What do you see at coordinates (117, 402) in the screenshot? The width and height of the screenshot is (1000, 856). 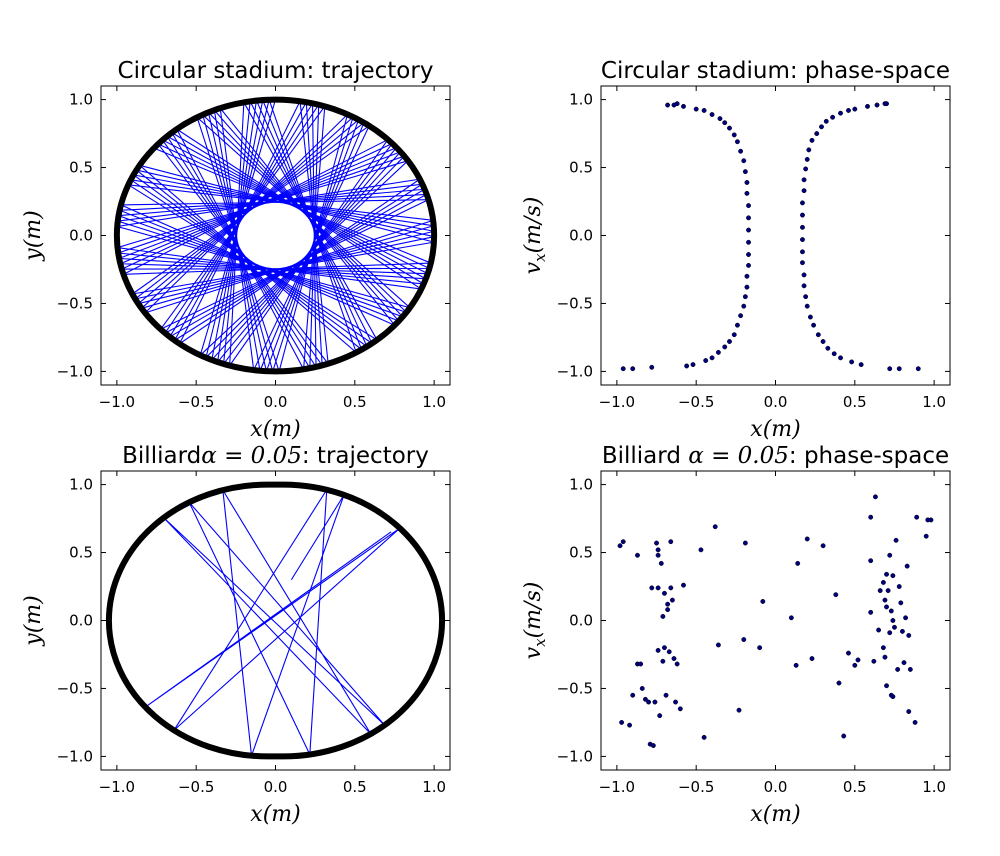 I see `x-tick-label: −1.0` at bounding box center [117, 402].